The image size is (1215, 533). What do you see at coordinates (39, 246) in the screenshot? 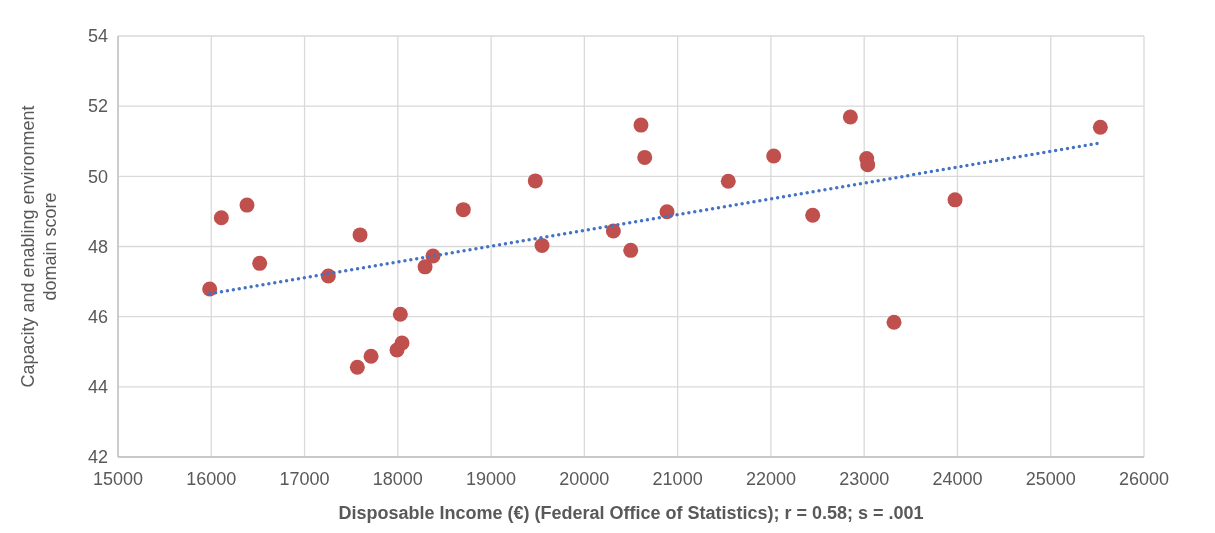
I see `y-axis-title: Capacity and enabling environment domain score` at bounding box center [39, 246].